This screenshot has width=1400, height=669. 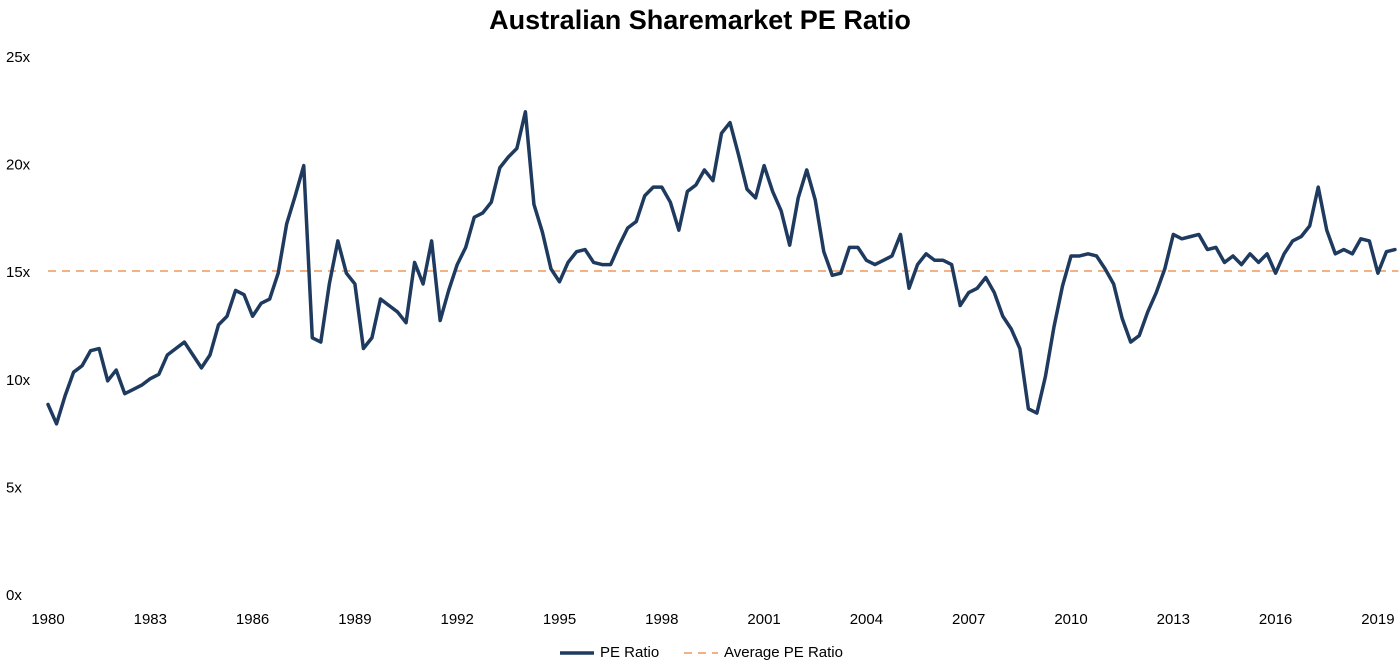 I want to click on chart-title: Australian Sharemarket PE Ratio, so click(x=700, y=20).